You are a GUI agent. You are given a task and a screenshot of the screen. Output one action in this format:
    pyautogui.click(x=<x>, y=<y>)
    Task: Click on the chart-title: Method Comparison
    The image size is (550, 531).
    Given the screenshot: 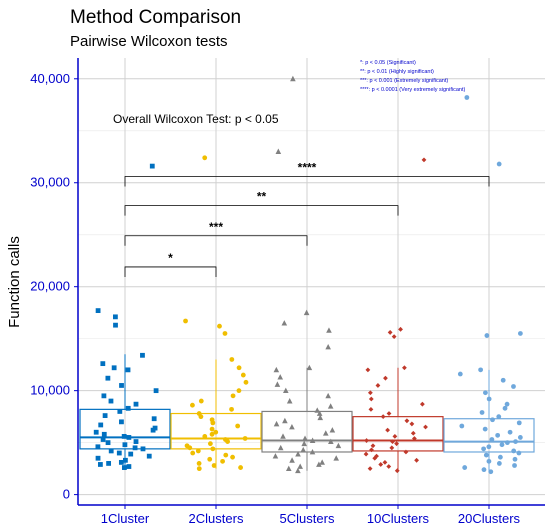 What is the action you would take?
    pyautogui.click(x=155, y=17)
    